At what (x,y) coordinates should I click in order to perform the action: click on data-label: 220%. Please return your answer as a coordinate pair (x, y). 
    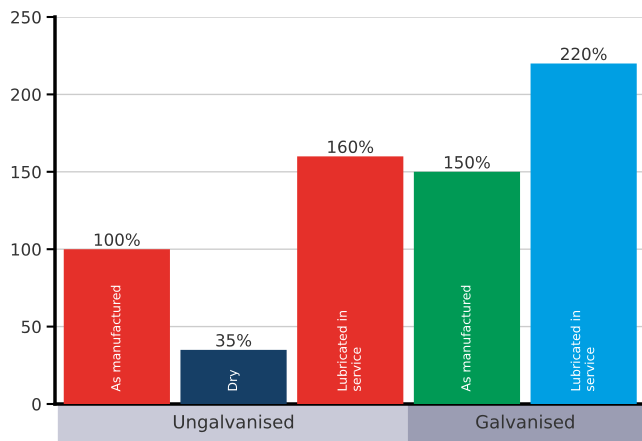
    Looking at the image, I should click on (584, 54).